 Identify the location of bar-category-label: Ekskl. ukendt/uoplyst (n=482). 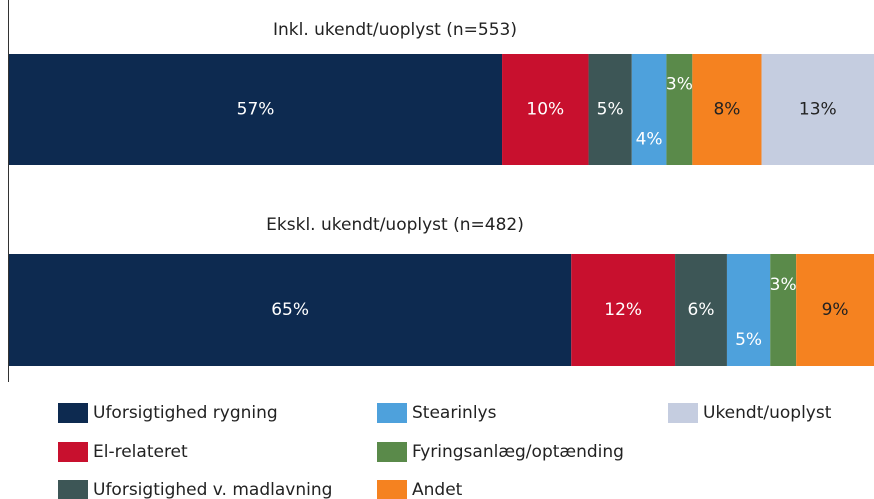
(395, 225).